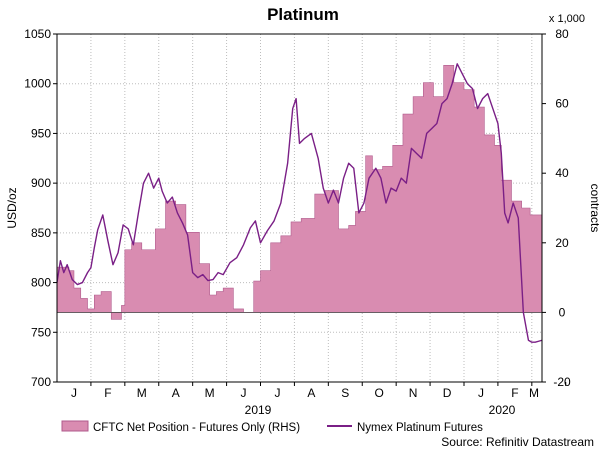  I want to click on year-label-2019: 2019, so click(258, 410).